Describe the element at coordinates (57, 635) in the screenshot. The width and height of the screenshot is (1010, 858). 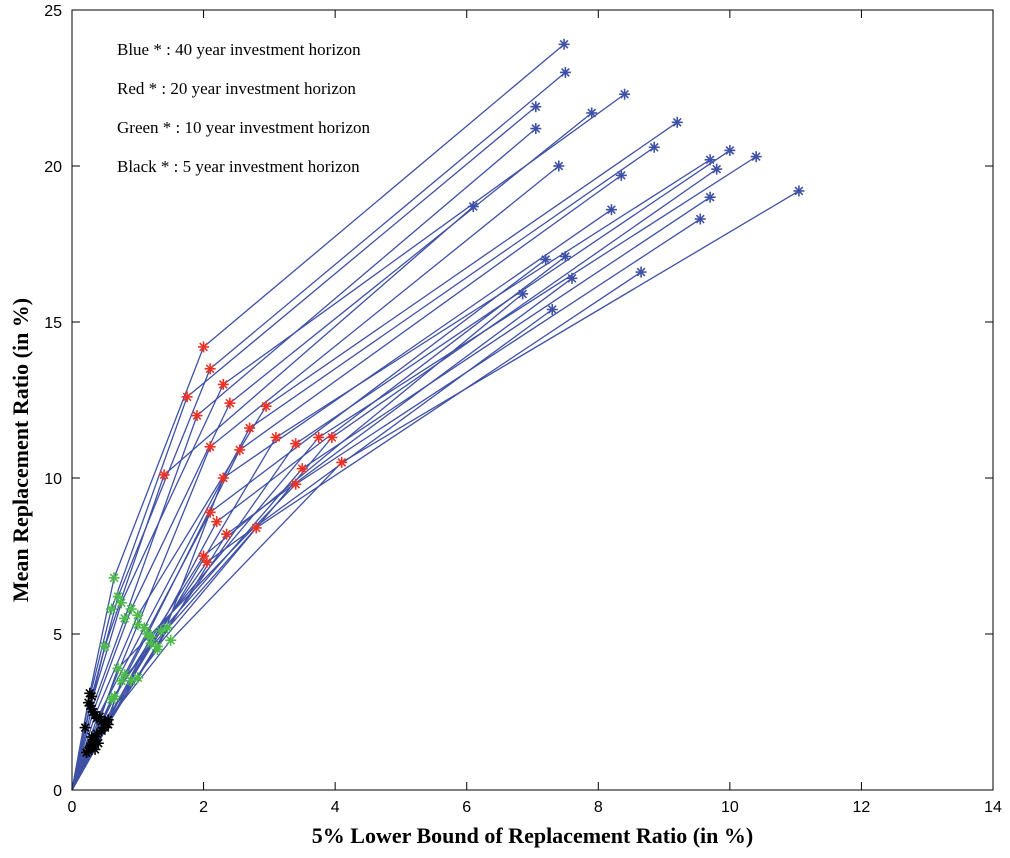
I see `y-tick-label: 5` at that location.